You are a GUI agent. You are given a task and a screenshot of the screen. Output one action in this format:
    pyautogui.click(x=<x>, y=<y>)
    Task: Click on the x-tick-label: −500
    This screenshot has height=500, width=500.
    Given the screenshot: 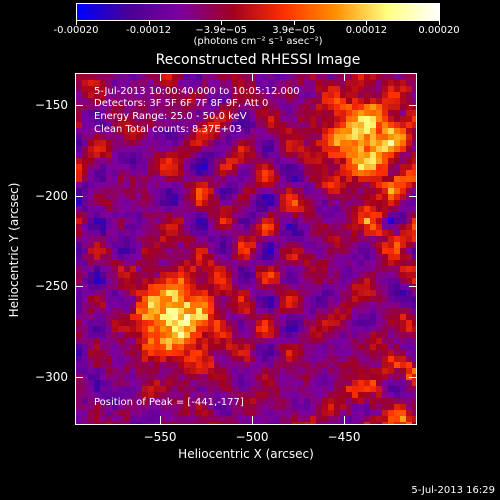 What is the action you would take?
    pyautogui.click(x=252, y=437)
    